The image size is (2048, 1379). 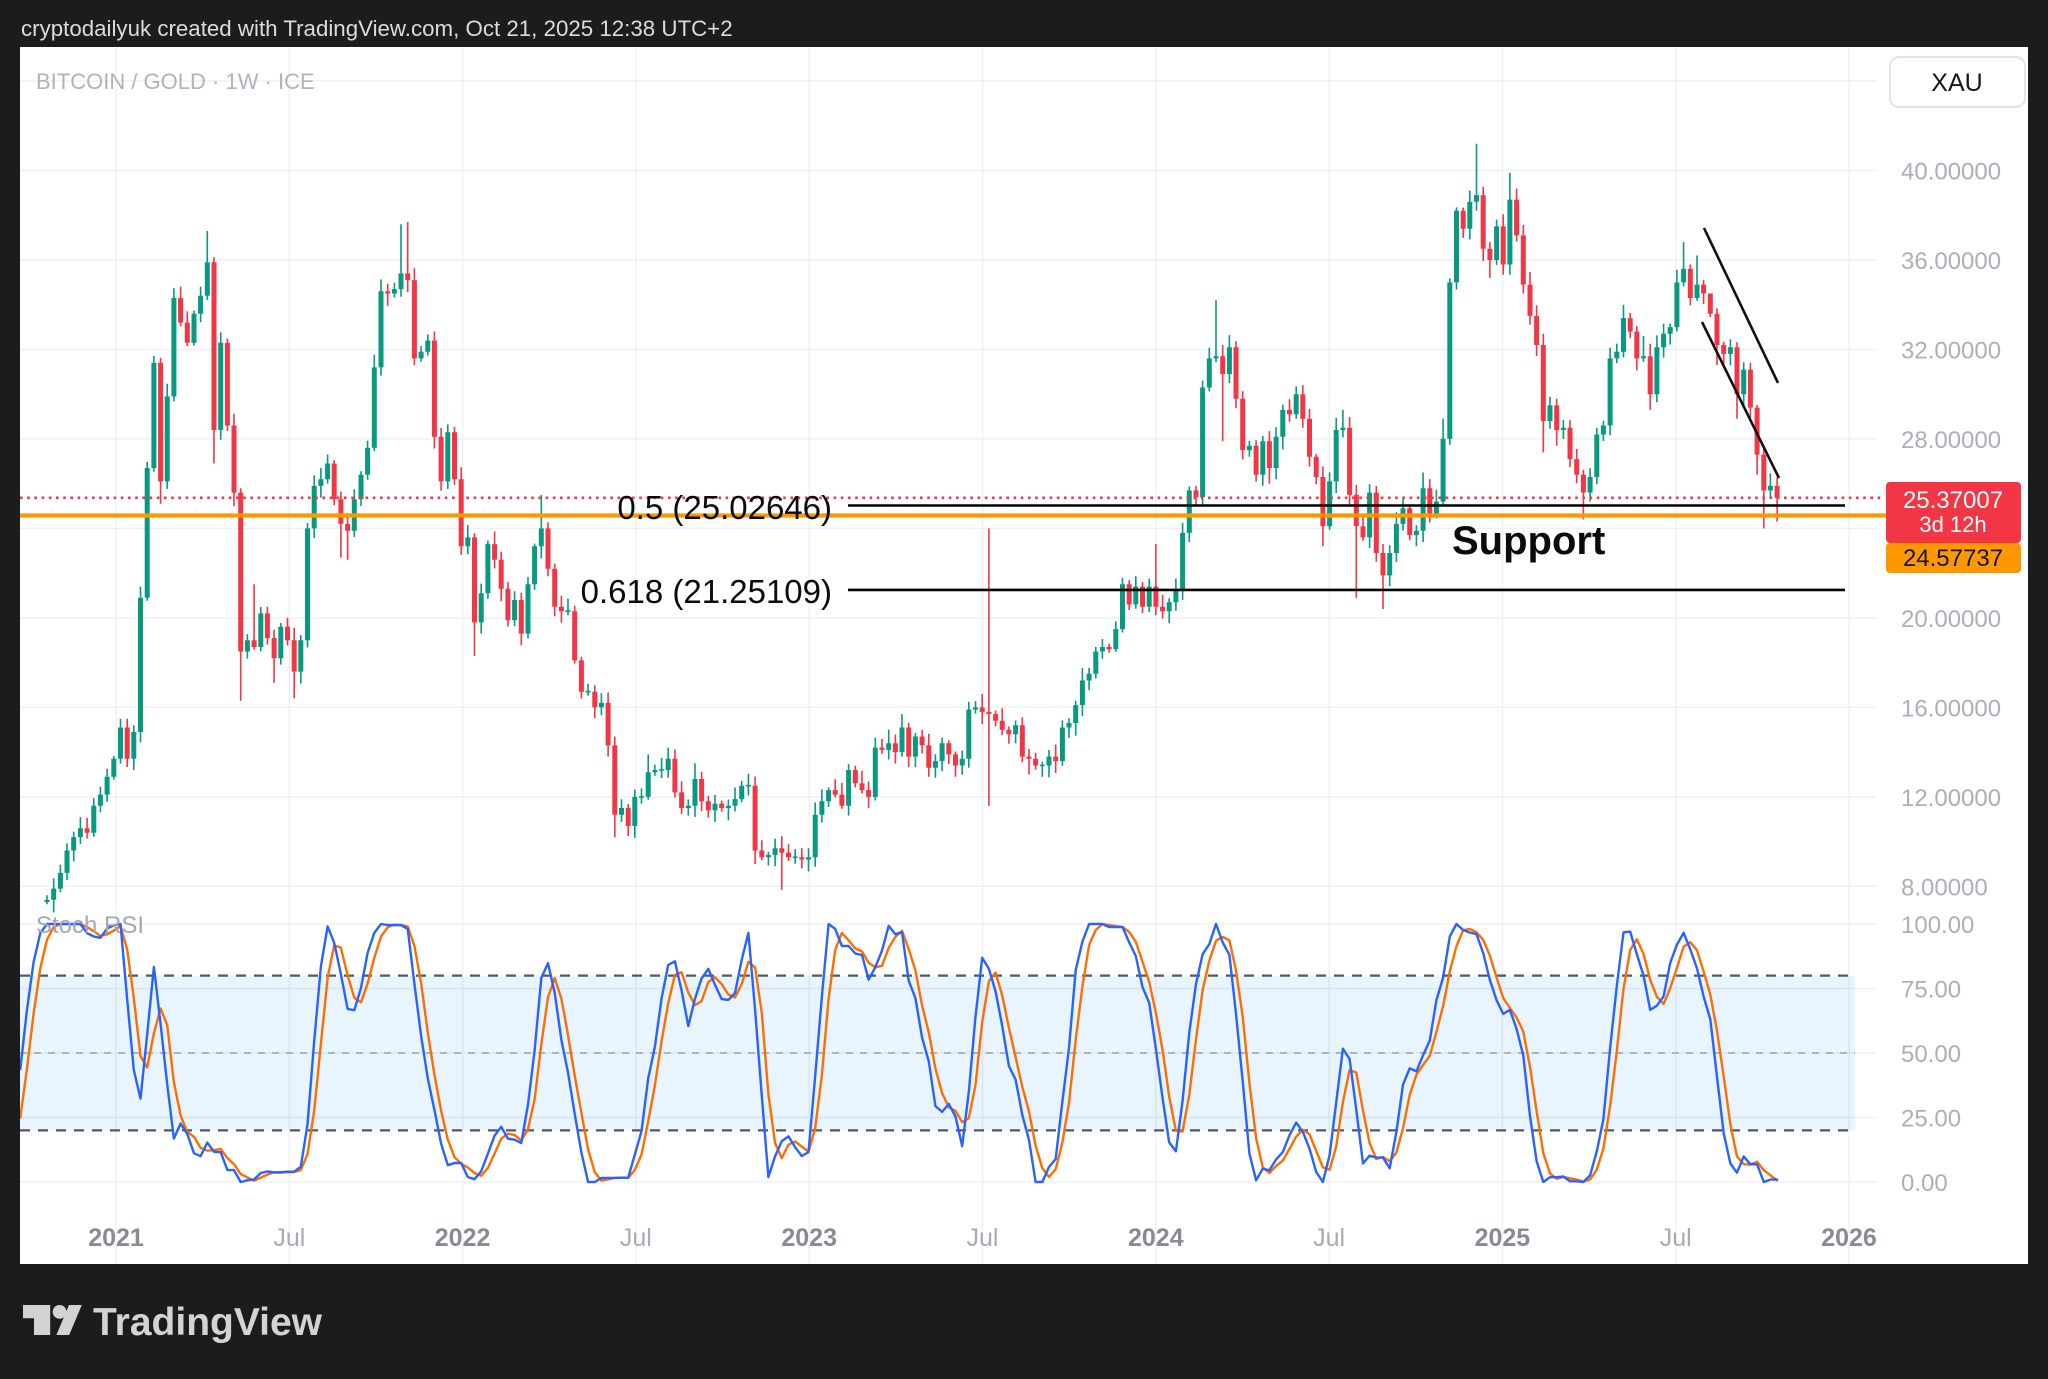 I want to click on svg-text: 2021, so click(x=116, y=1238).